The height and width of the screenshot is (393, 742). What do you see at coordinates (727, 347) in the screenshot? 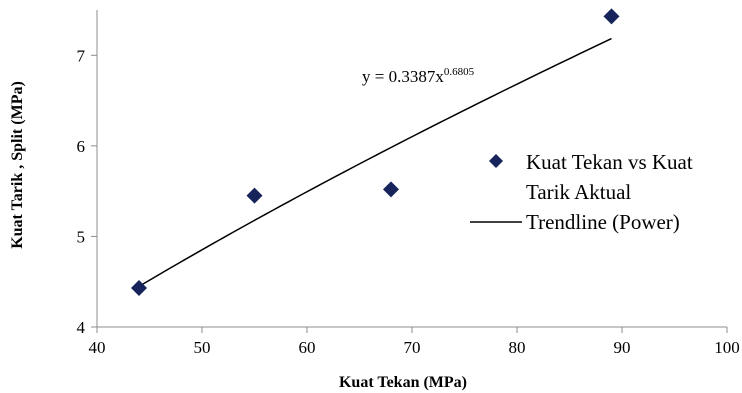
I see `x-tick-label: 100` at bounding box center [727, 347].